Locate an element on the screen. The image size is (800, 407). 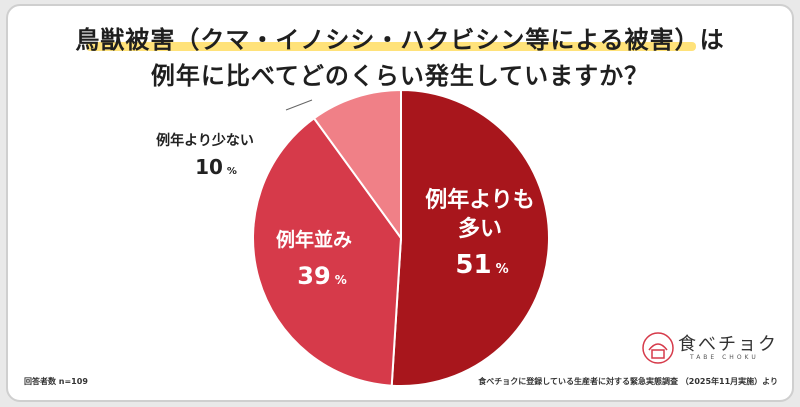
value-same: 39% is located at coordinates (321, 276).